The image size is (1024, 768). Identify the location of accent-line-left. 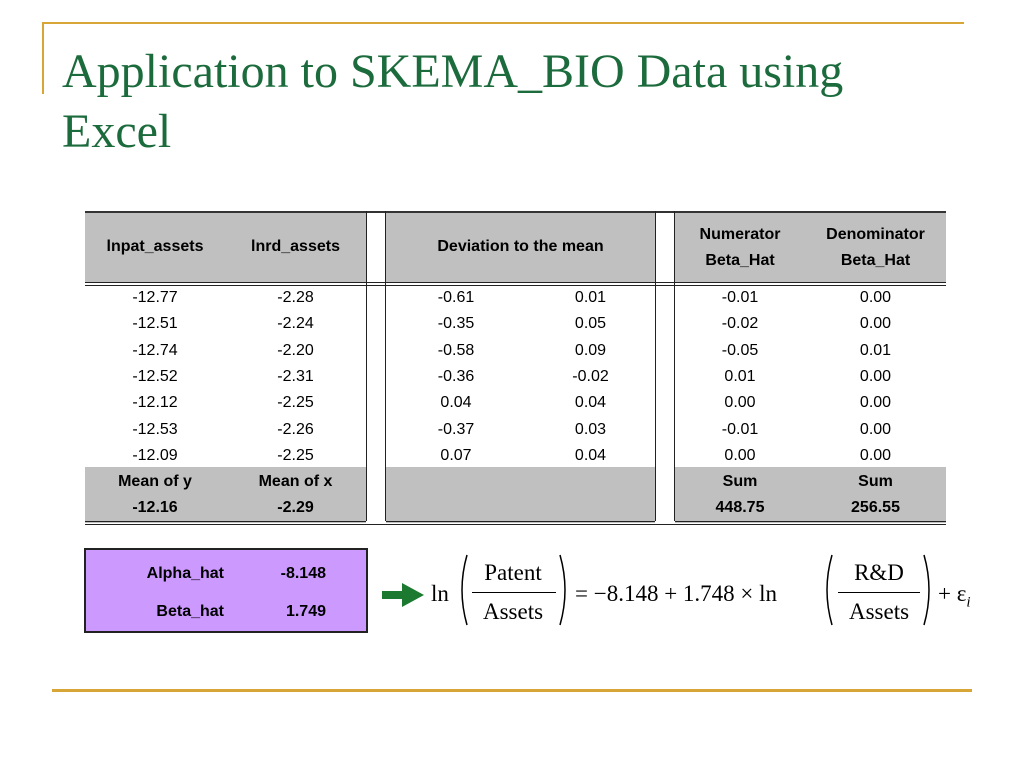
(43, 58).